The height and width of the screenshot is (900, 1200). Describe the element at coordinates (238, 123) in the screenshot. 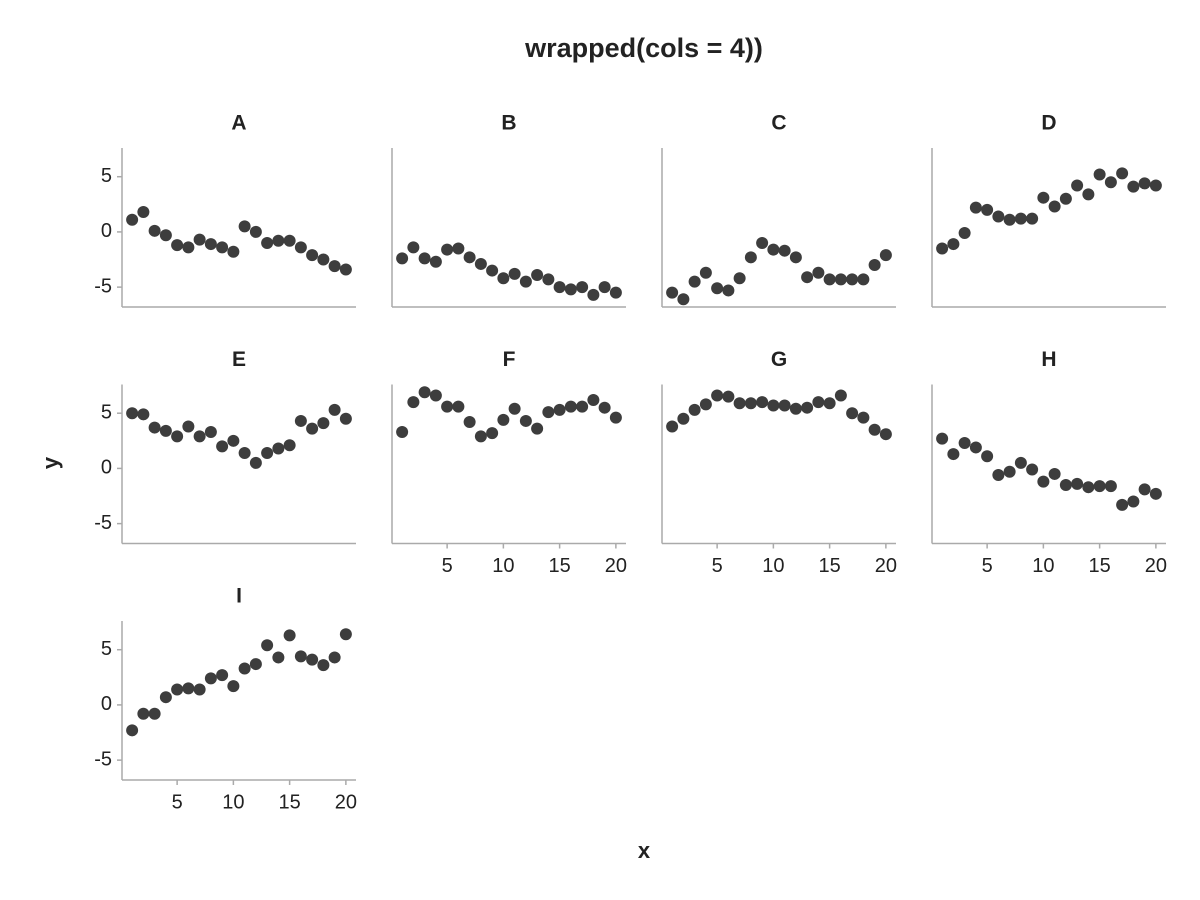

I see `panel-title: A` at that location.